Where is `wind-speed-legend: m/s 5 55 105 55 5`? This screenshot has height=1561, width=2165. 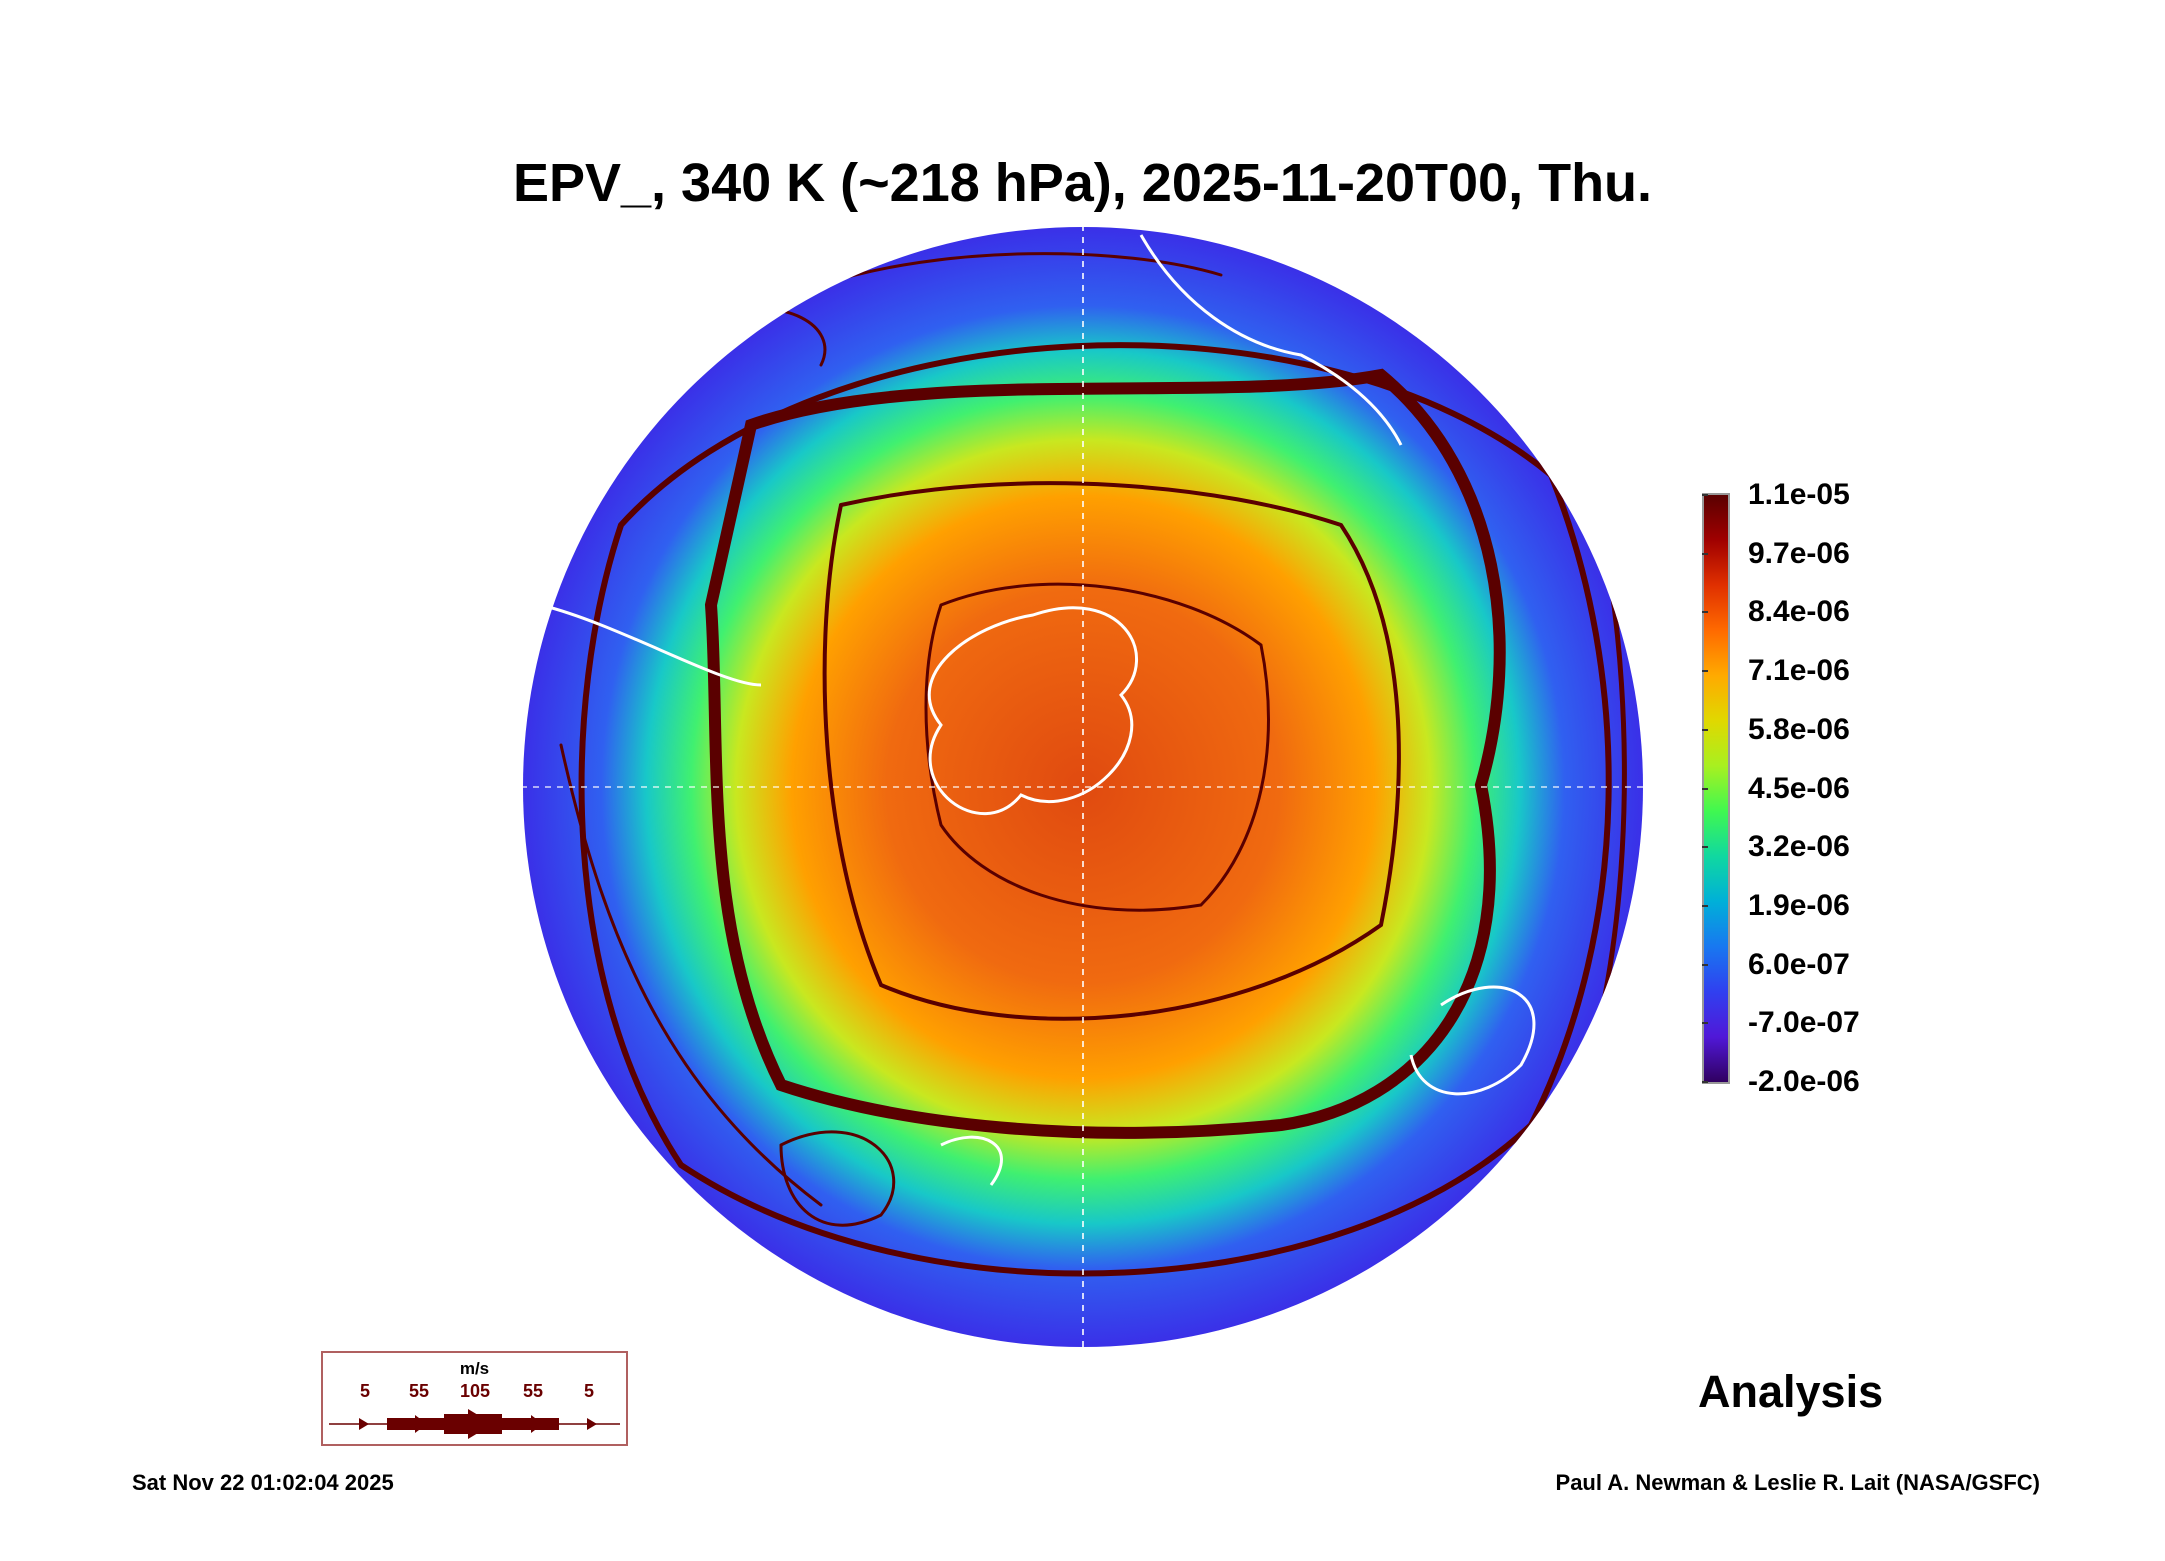
wind-speed-legend: m/s 5 55 105 55 5 is located at coordinates (474, 1398).